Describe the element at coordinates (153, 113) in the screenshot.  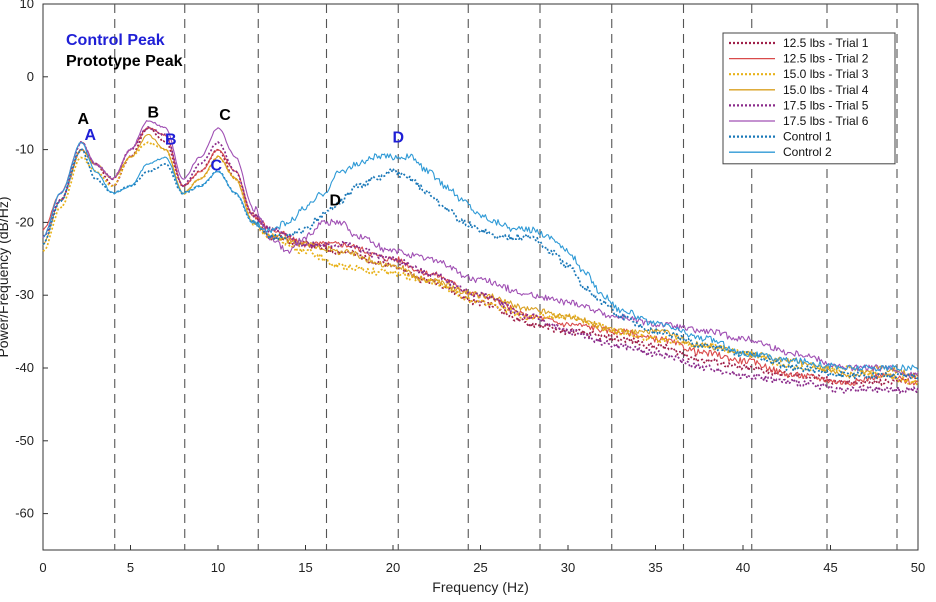
I see `peak-label-2: B` at that location.